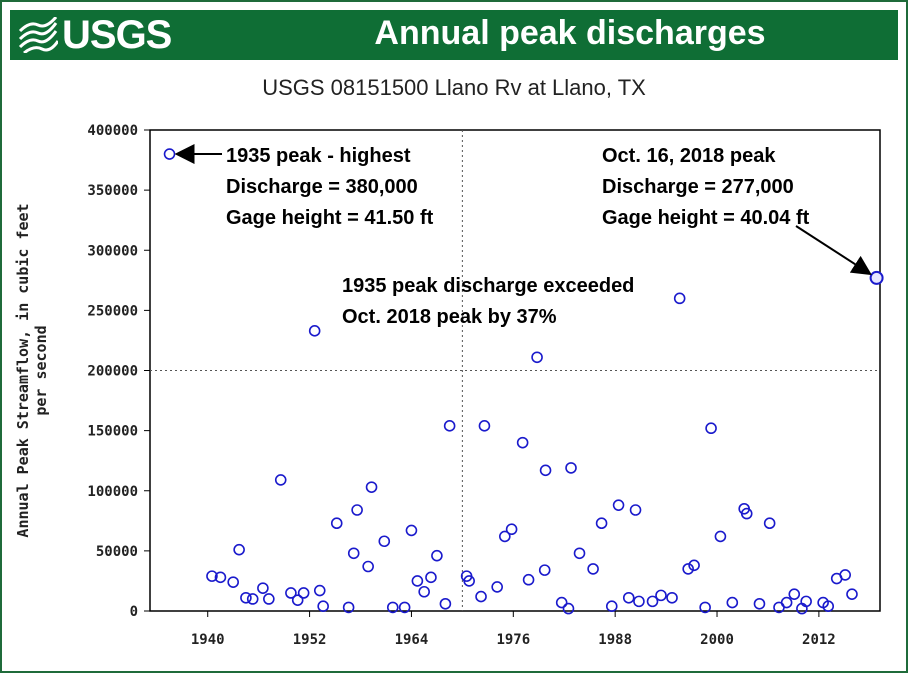  I want to click on annotation-line: Discharge = 380,000, so click(322, 187).